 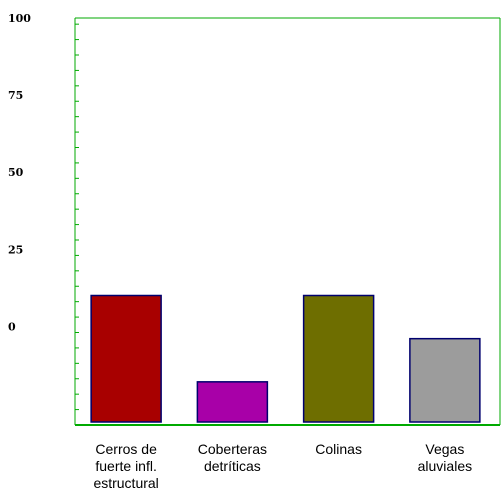 What do you see at coordinates (19, 18) in the screenshot?
I see `y-tick-label: 100` at bounding box center [19, 18].